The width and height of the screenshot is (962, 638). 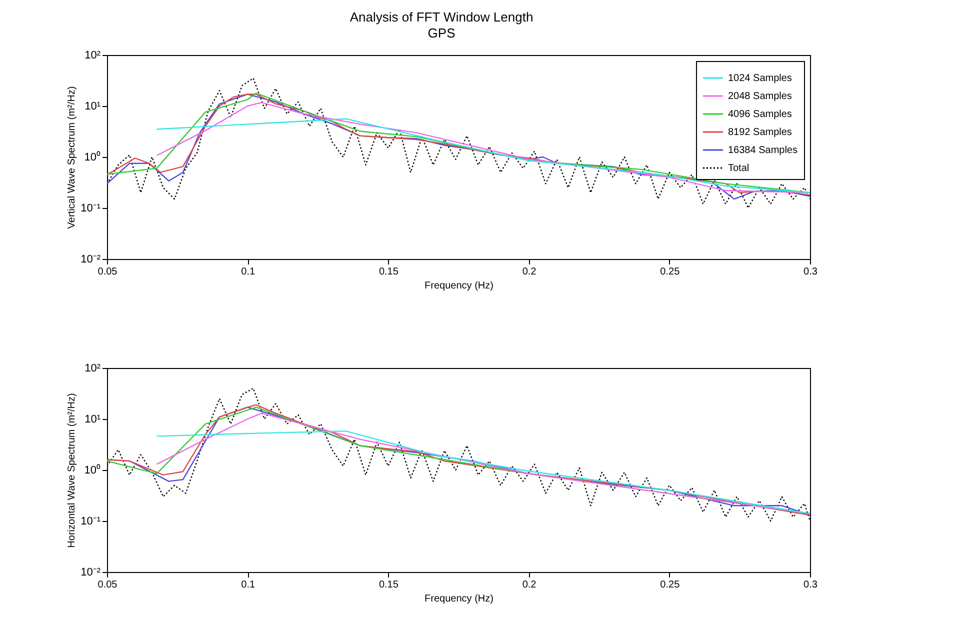 I want to click on legend-label: 2048 Samples, so click(x=760, y=96).